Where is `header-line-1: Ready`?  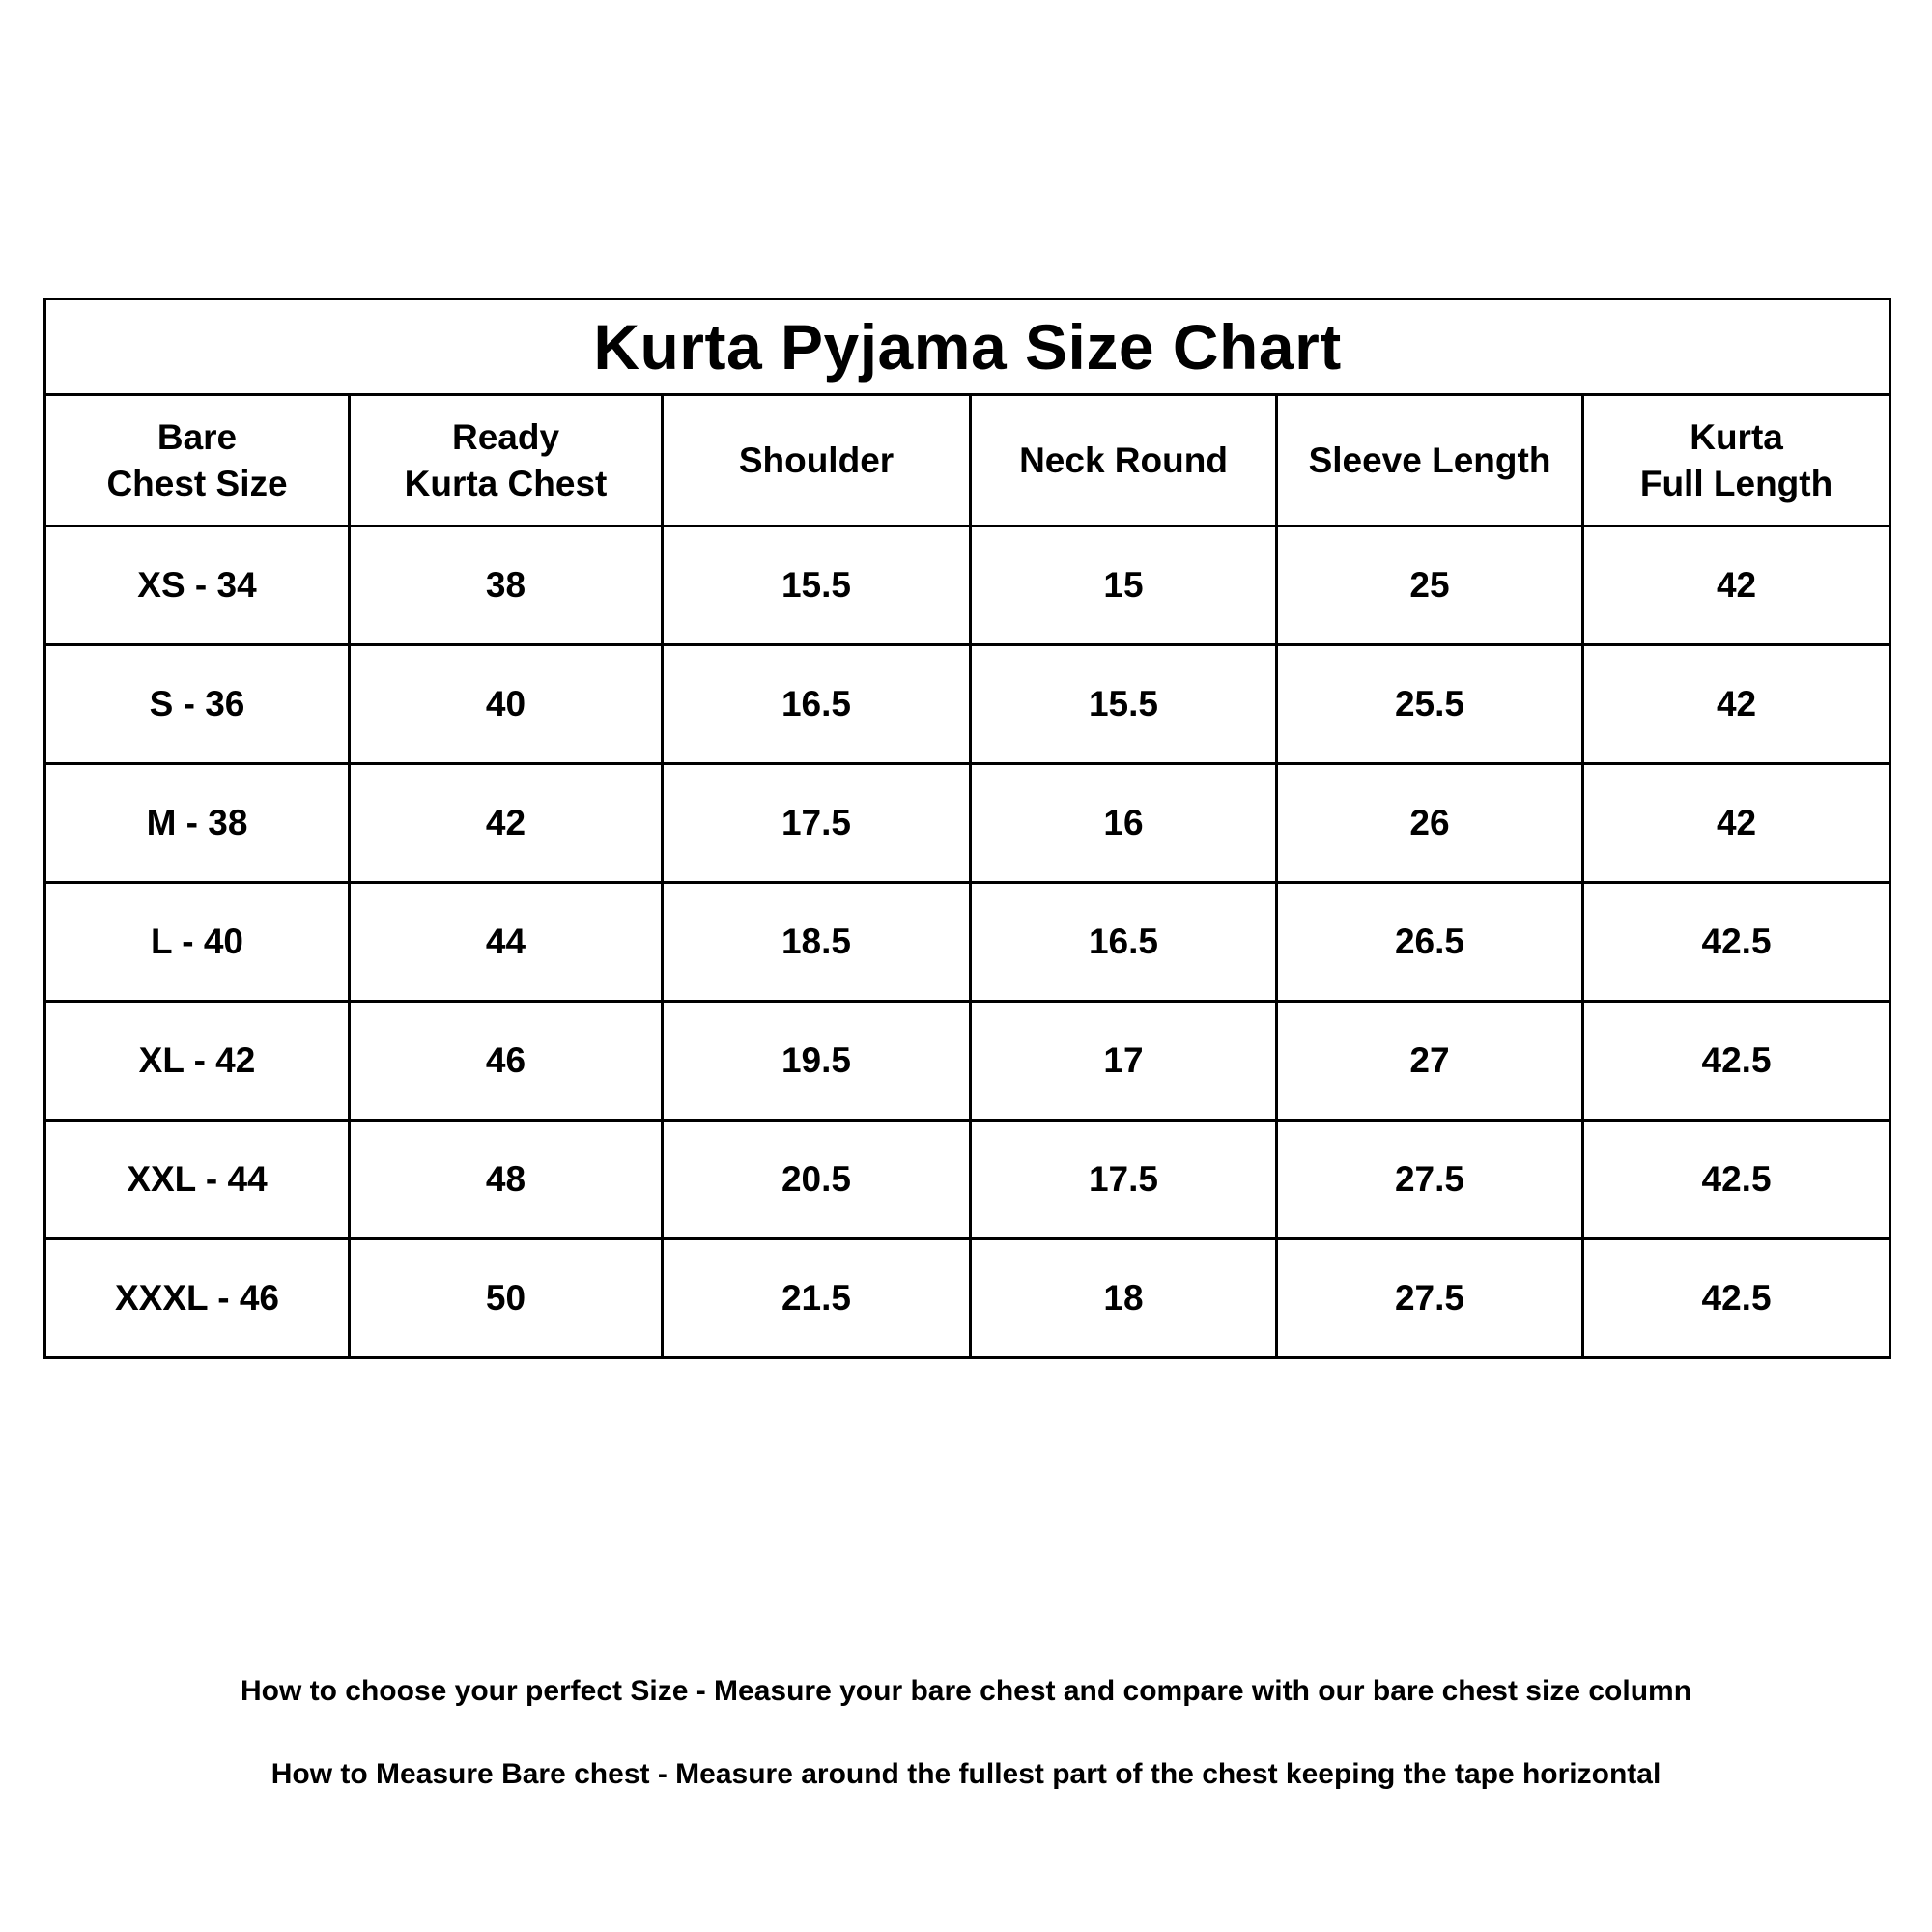
header-line-1: Ready is located at coordinates (505, 437).